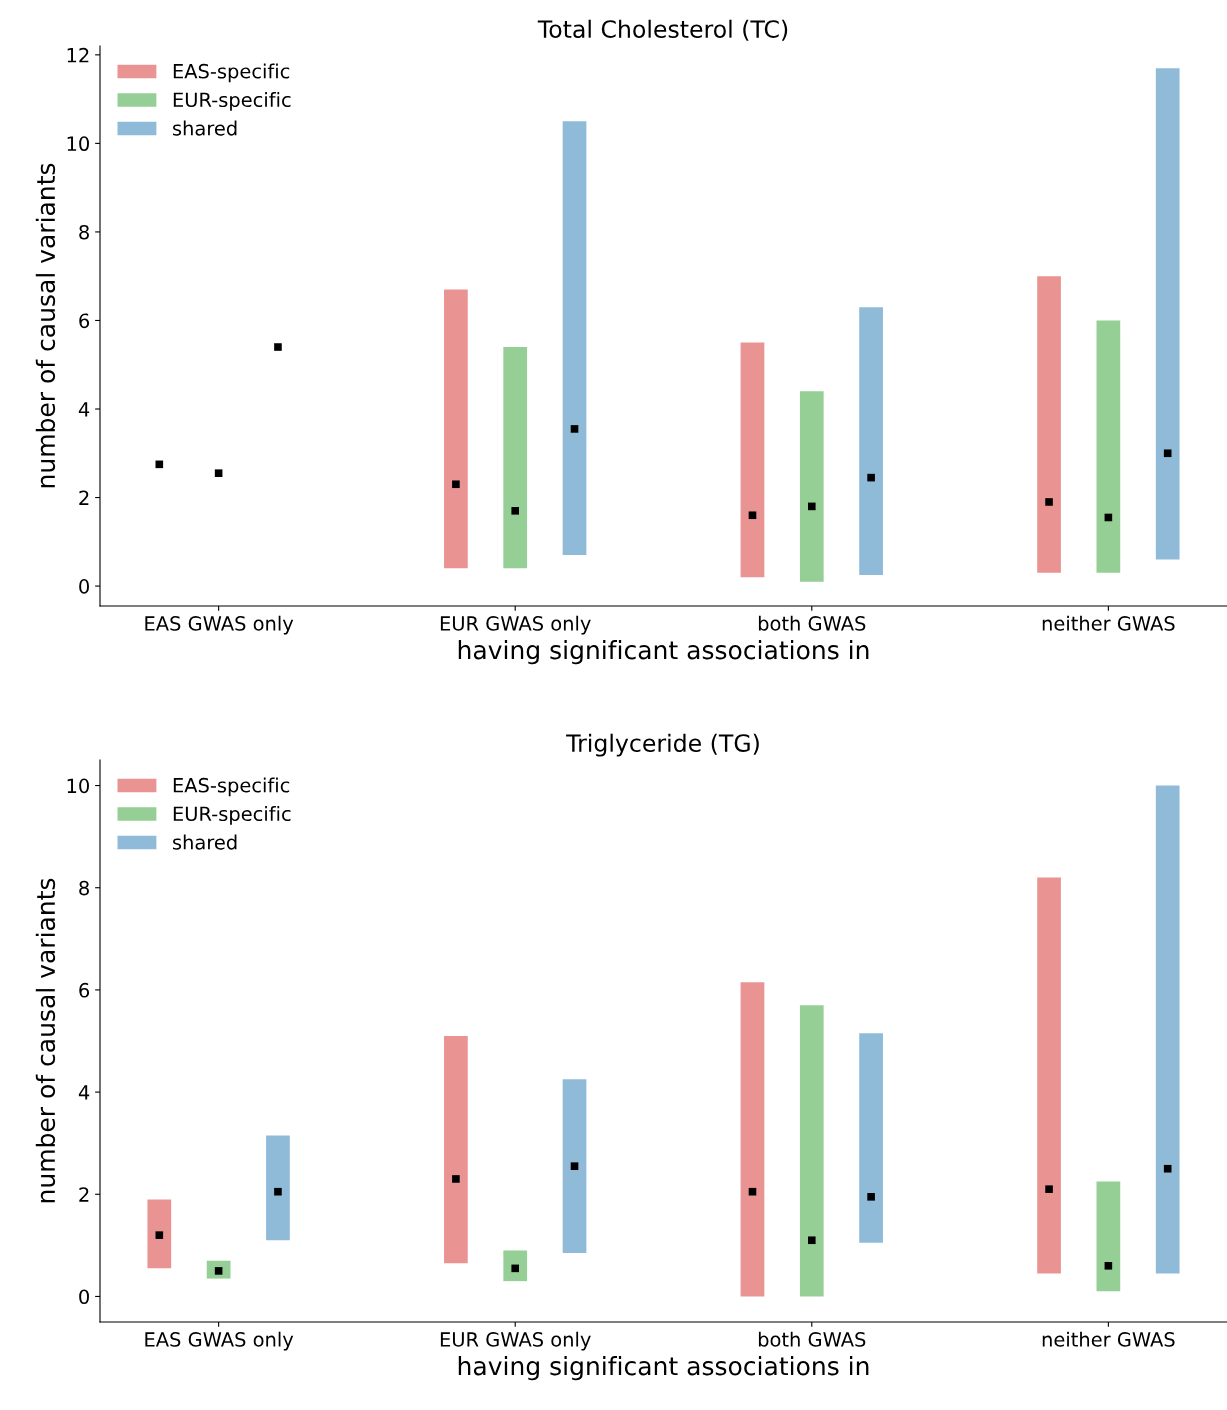 The height and width of the screenshot is (1410, 1227). What do you see at coordinates (662, 30) in the screenshot?
I see `chart-title: Total Cholesterol (TC)` at bounding box center [662, 30].